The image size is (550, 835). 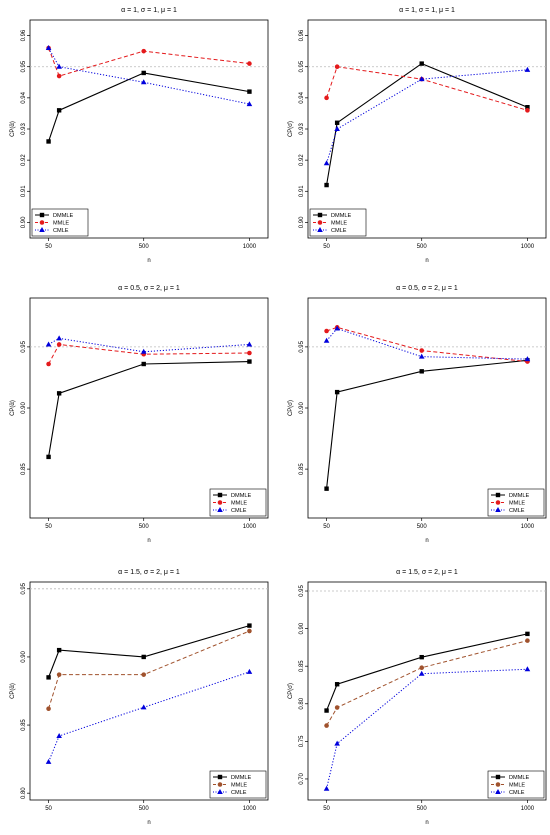 What do you see at coordinates (149, 288) in the screenshot?
I see `panel-title: α = 0.5, σ = 2, μ = 1` at bounding box center [149, 288].